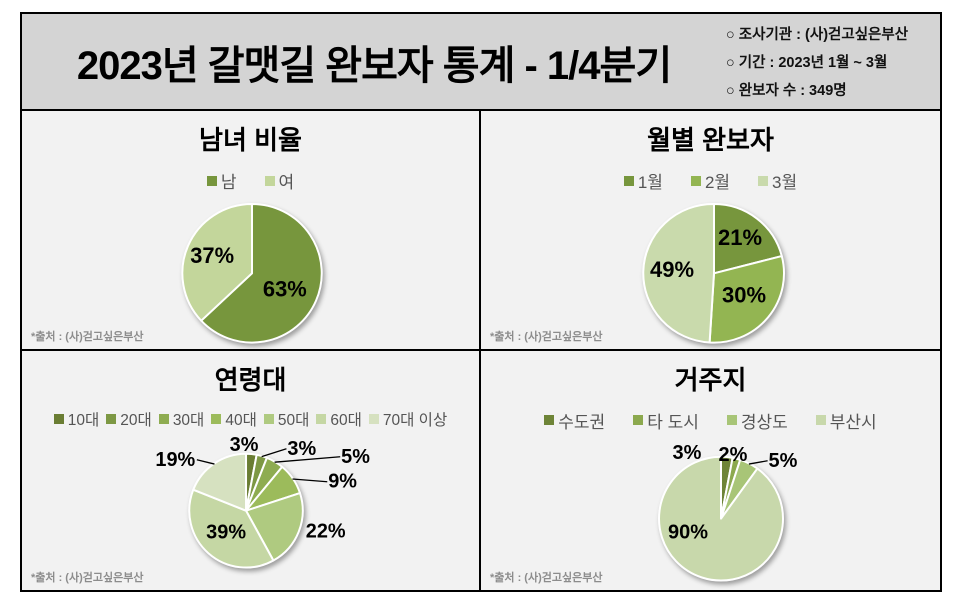 The height and width of the screenshot is (600, 960). What do you see at coordinates (853, 422) in the screenshot?
I see `legend-label: 부산시` at bounding box center [853, 422].